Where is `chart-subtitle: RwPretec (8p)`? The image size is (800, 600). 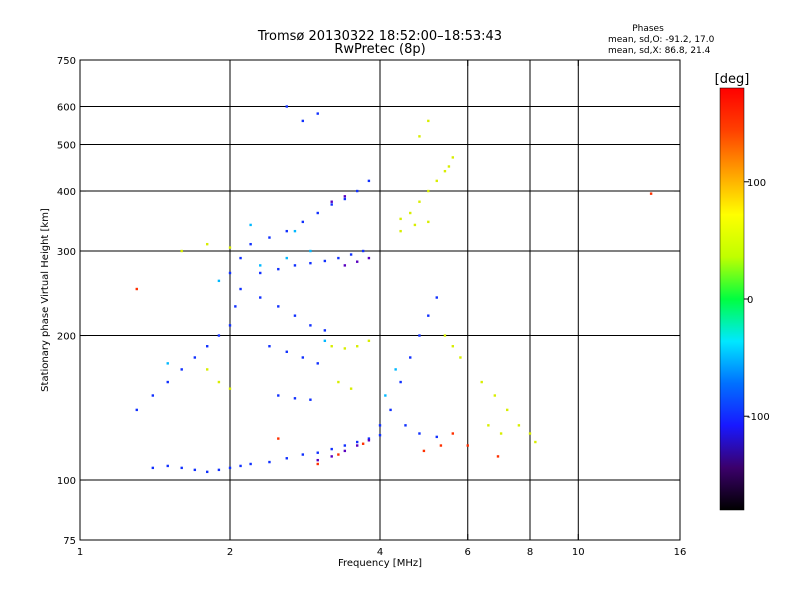
chart-subtitle: RwPretec (8p) is located at coordinates (379, 49).